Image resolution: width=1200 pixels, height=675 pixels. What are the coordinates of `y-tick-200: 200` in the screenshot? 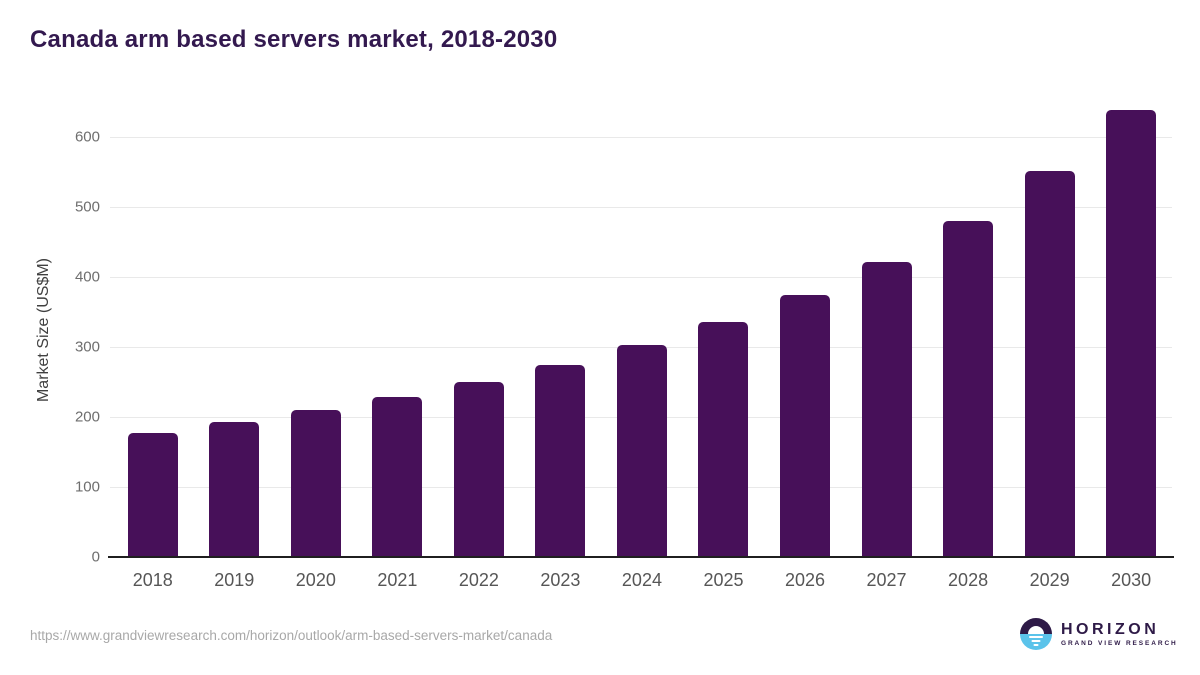 It's located at (87, 417).